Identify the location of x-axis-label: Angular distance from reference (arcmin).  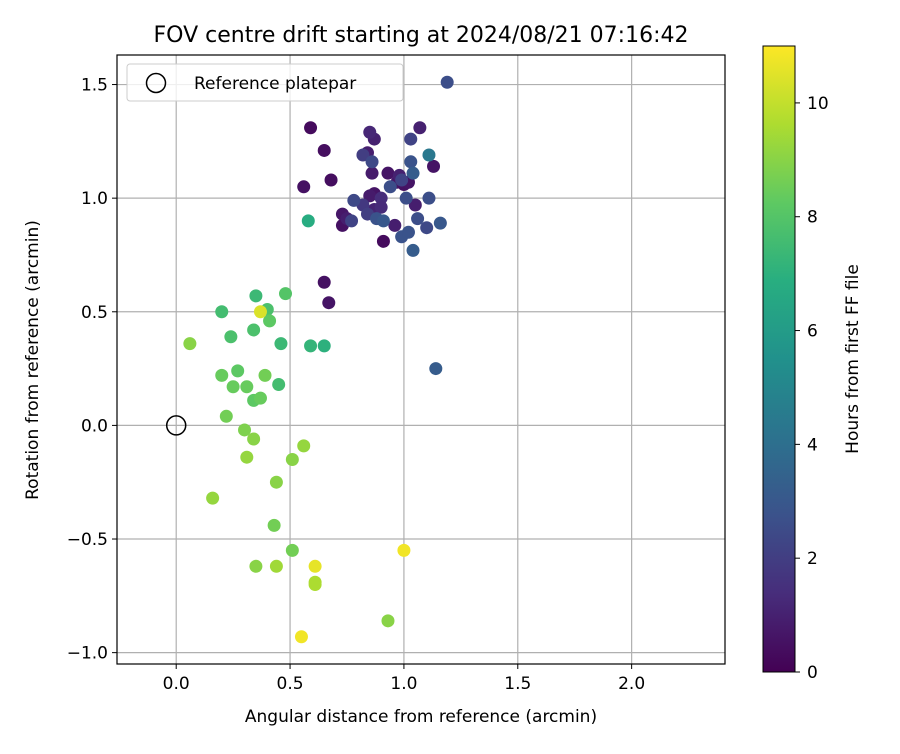
(421, 717).